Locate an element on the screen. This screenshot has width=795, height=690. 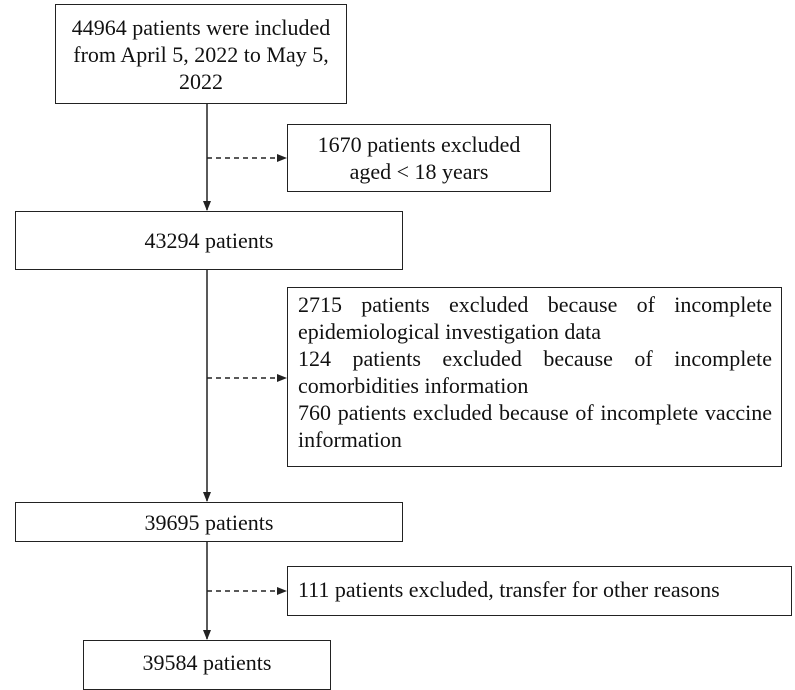
node-label: 39584 patients is located at coordinates (207, 662).